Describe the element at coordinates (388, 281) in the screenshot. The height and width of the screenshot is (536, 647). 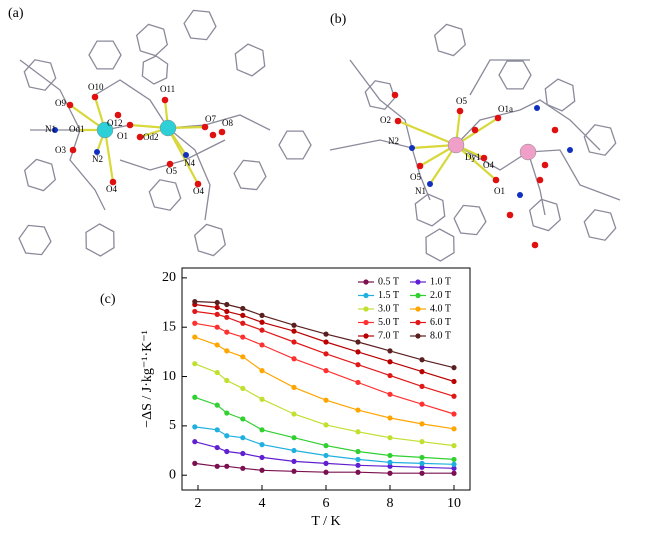
I see `legend-label: 0.5 T` at that location.